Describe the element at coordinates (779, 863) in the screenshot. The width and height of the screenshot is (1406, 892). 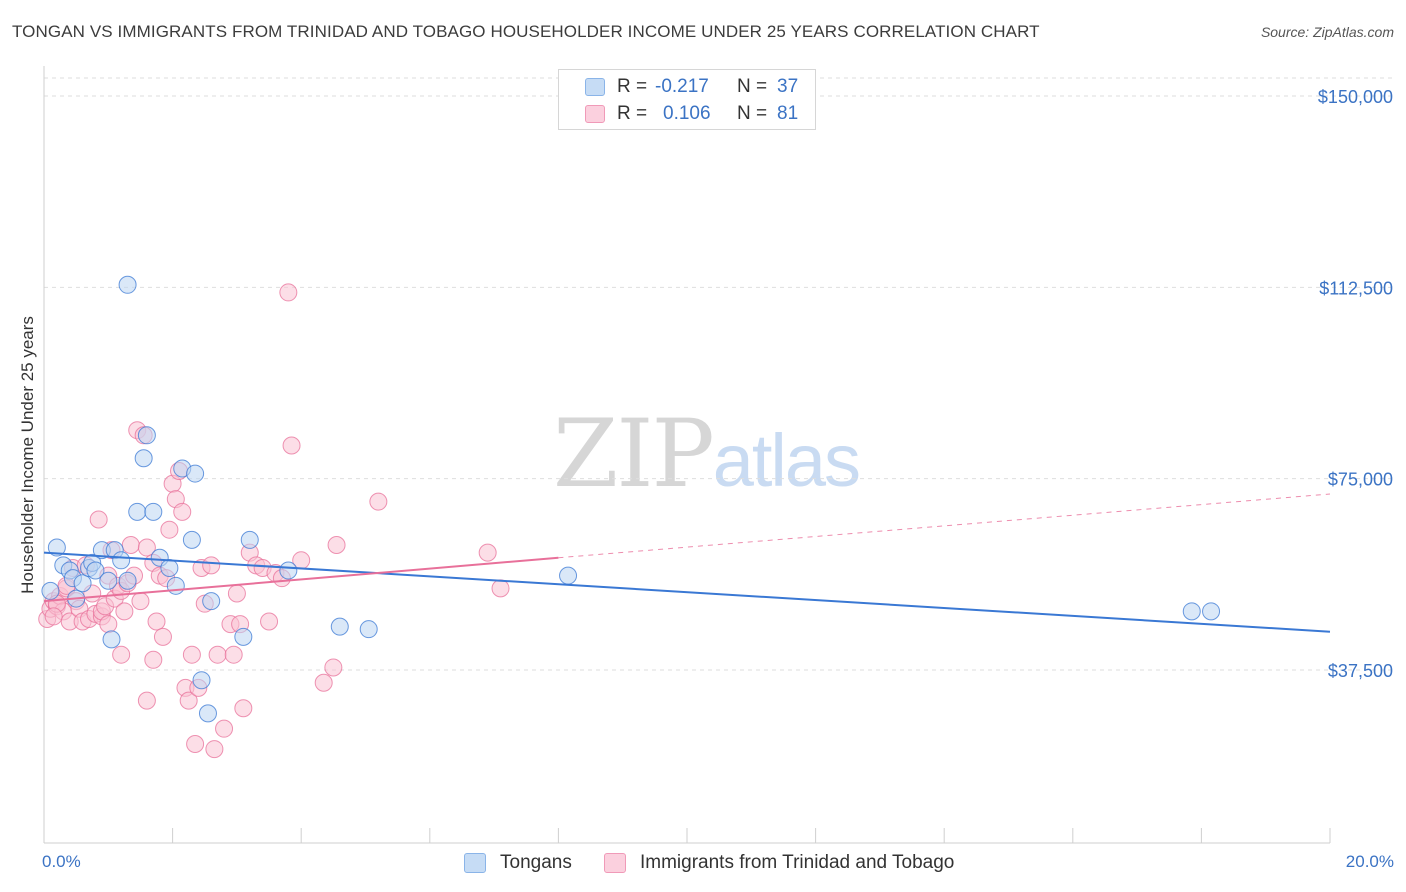
I see `series-legend-trinidad: Immigrants from Trinidad and Tobago` at that location.